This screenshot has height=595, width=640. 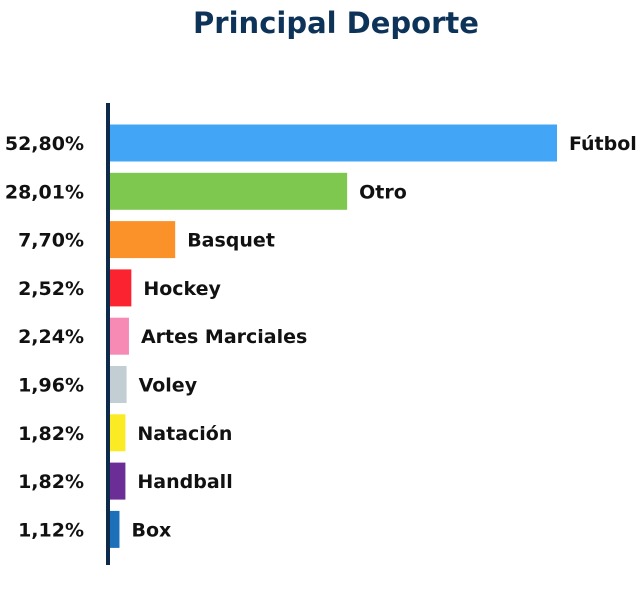 I want to click on category-label-box: Box, so click(x=151, y=530).